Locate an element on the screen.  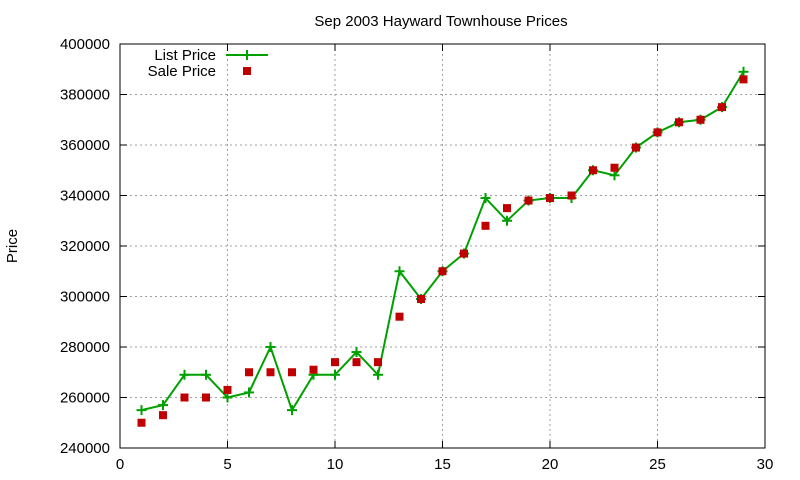
y-tick-label: 240000 is located at coordinates (85, 448).